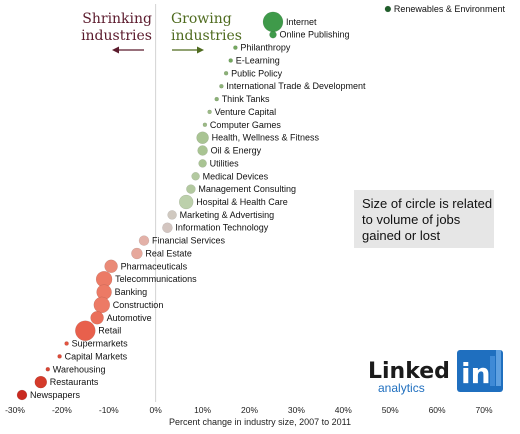 The height and width of the screenshot is (434, 520). Describe the element at coordinates (156, 279) in the screenshot. I see `label-telecommunications: Telecommunications` at that location.